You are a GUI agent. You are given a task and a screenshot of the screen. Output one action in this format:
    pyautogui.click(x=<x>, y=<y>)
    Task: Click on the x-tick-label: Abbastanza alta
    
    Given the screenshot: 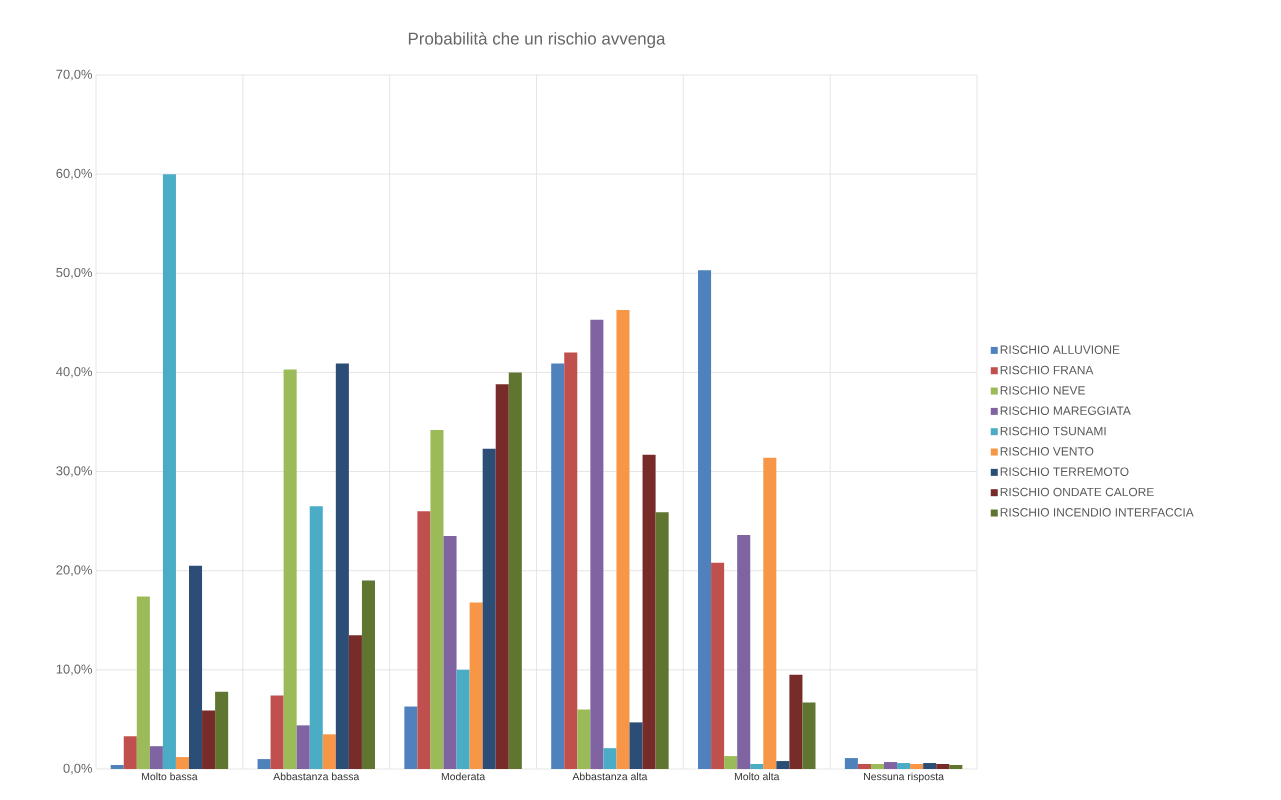 What is the action you would take?
    pyautogui.click(x=610, y=776)
    